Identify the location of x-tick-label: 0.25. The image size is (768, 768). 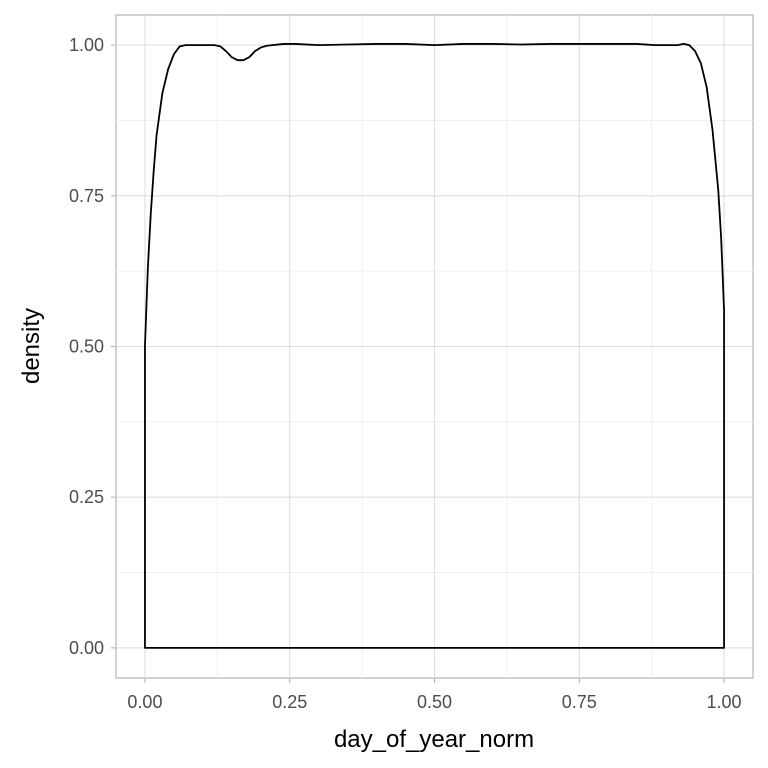
(289, 702).